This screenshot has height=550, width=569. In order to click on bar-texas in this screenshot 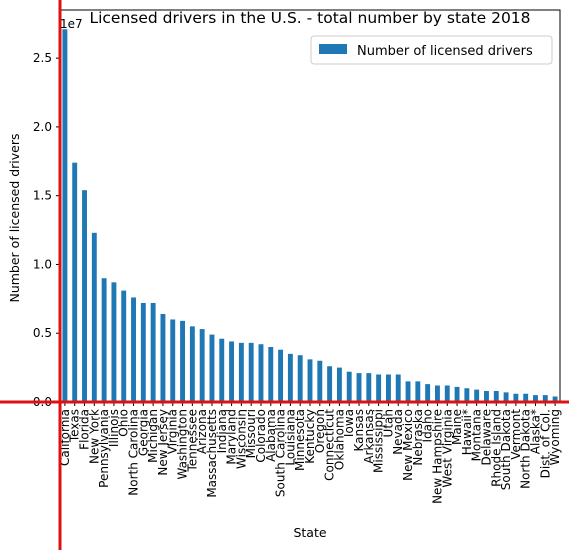, I will do `click(75, 282)`.